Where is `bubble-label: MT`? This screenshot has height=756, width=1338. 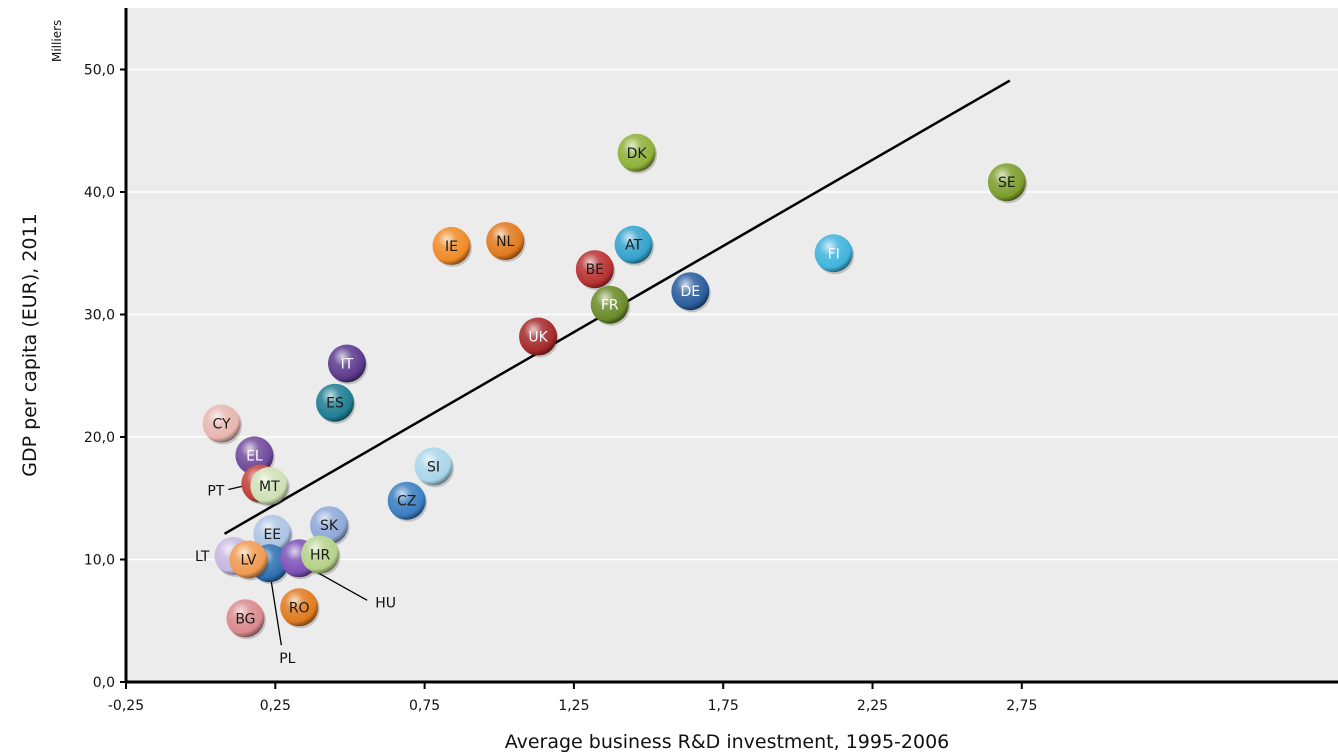
bubble-label: MT is located at coordinates (269, 487).